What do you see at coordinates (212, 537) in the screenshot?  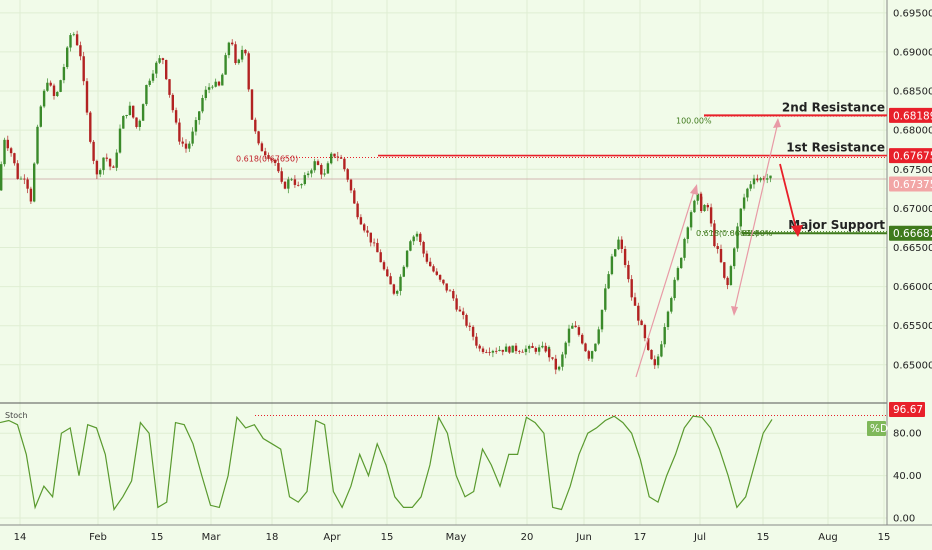 I see `time-tick-label: Mar` at bounding box center [212, 537].